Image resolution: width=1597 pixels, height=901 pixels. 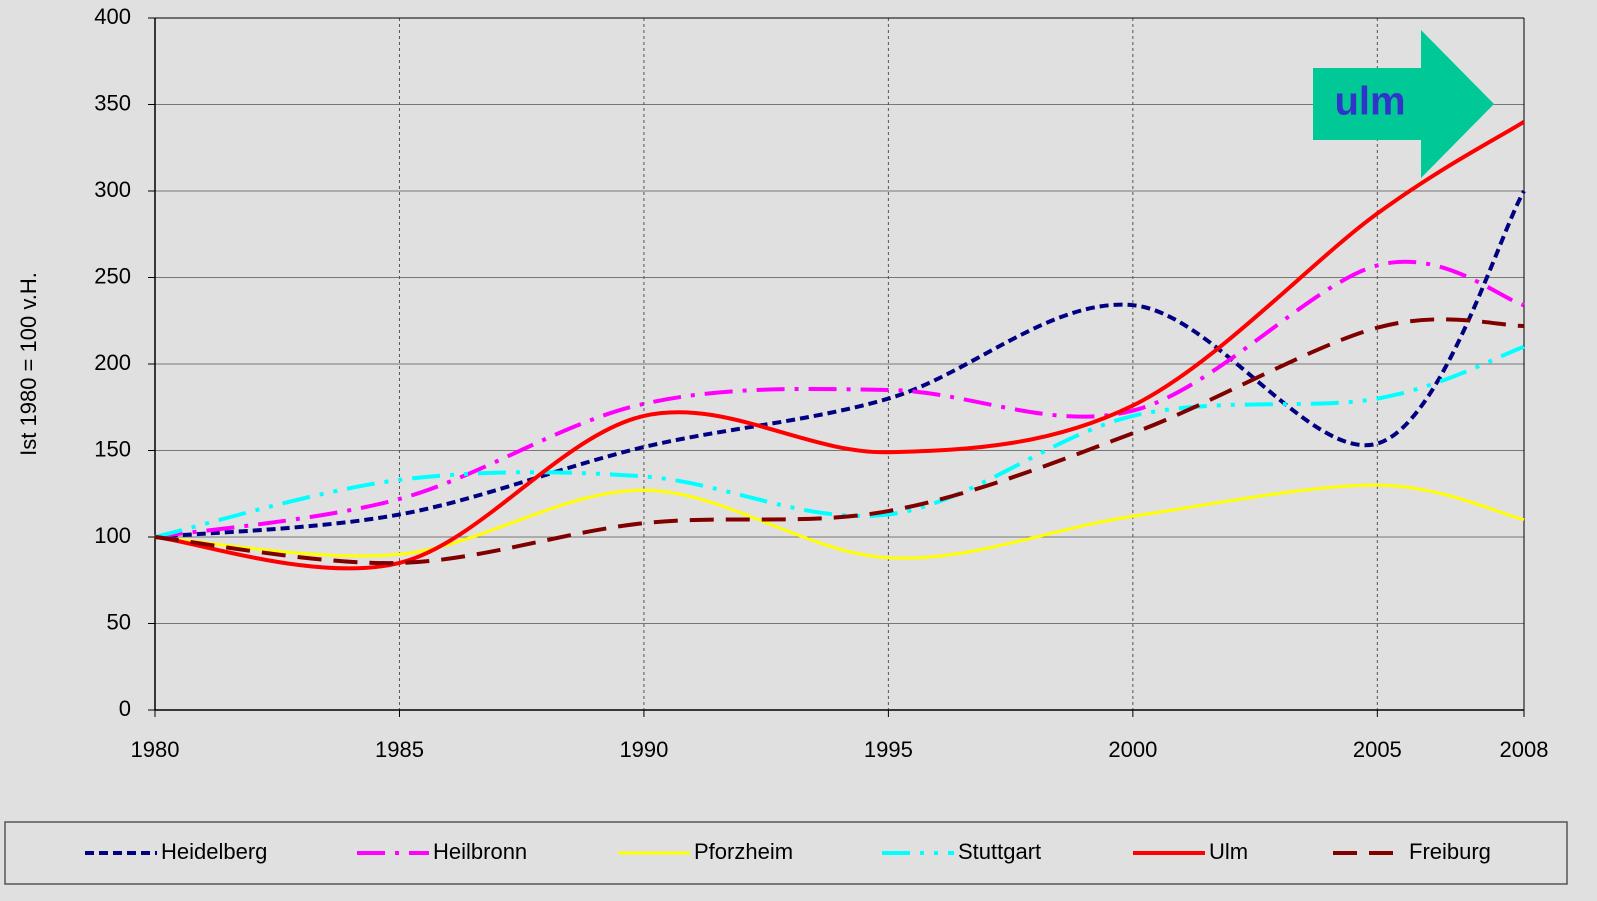 What do you see at coordinates (999, 851) in the screenshot?
I see `legend-label: Stuttgart` at bounding box center [999, 851].